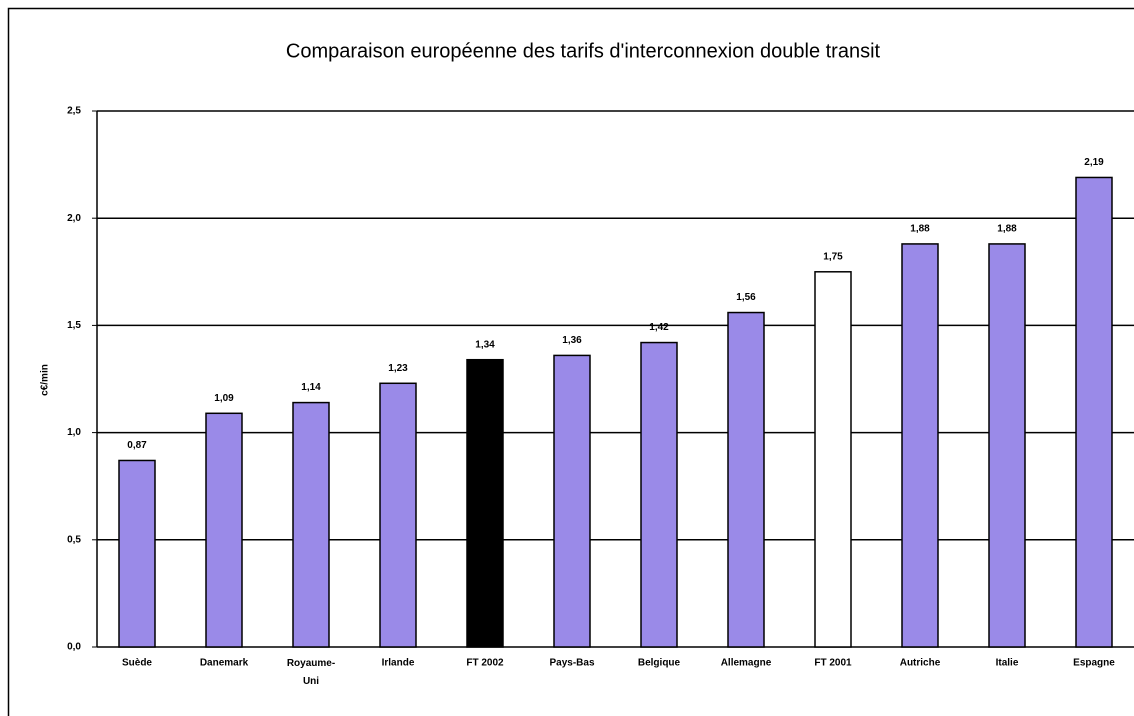 This screenshot has height=716, width=1134. I want to click on value-label: 1,09, so click(224, 398).